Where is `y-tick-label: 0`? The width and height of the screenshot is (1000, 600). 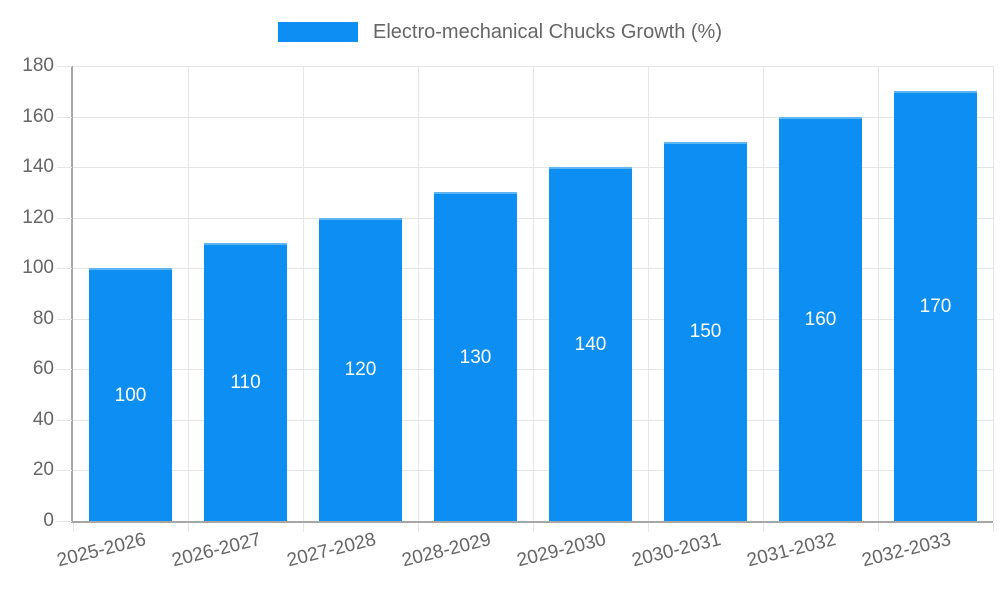 y-tick-label: 0 is located at coordinates (48, 520).